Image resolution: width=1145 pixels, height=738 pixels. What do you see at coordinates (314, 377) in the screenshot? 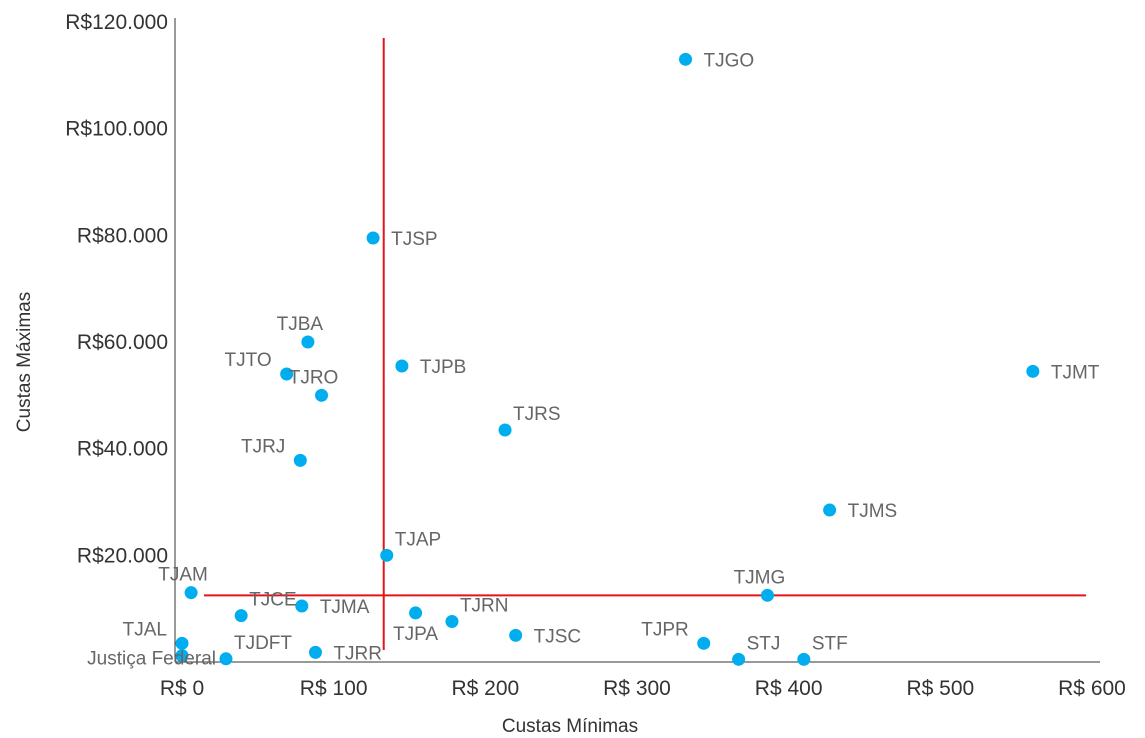
I see `point-label: TJRO` at bounding box center [314, 377].